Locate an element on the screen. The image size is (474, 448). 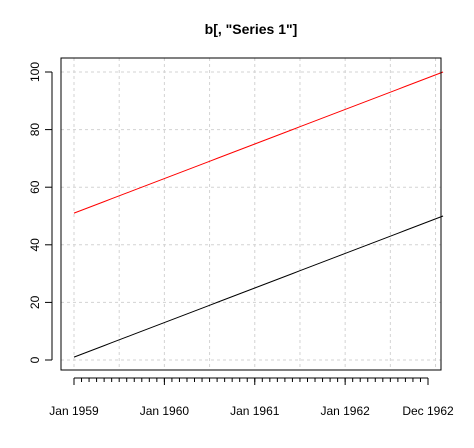
x-axis: Jan 1959 Jan 1960 Jan 1961 Jan 1962 Dec 1962 is located at coordinates (251, 397).